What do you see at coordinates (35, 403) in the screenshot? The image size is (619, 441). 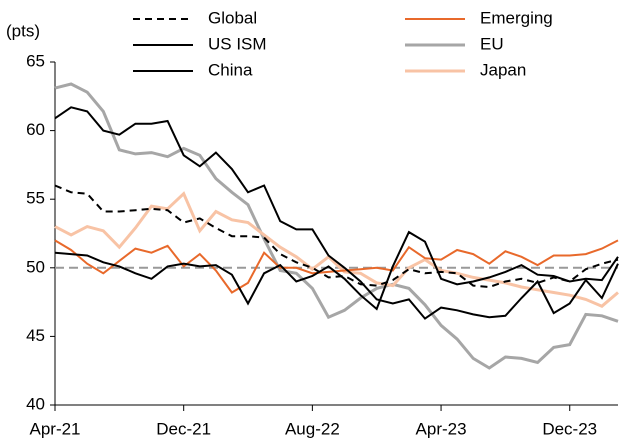 I see `y-tick-label: 40` at bounding box center [35, 403].